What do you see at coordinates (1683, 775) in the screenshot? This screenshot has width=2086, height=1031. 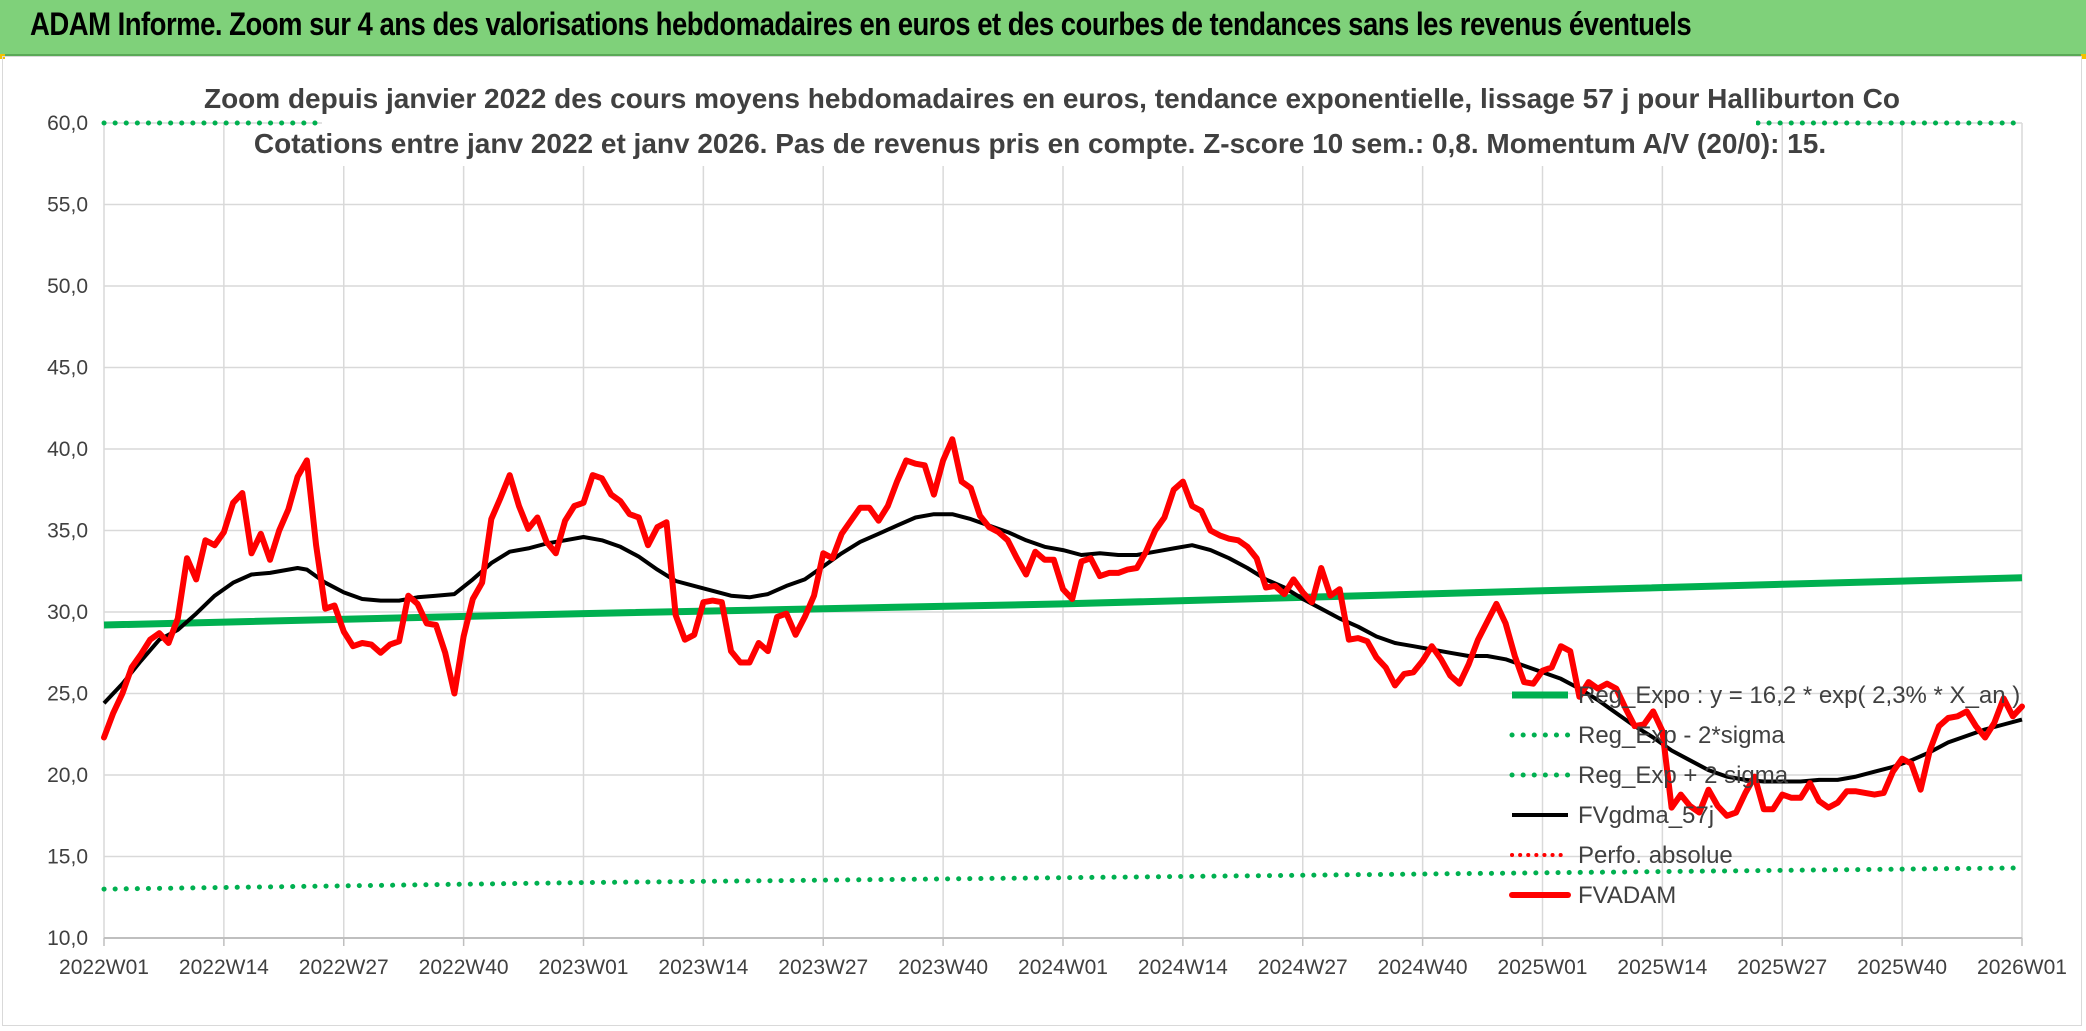 I see `legend-label-reg-exp-plus-2sigma: Reg_Exp + 2 sigma` at bounding box center [1683, 775].